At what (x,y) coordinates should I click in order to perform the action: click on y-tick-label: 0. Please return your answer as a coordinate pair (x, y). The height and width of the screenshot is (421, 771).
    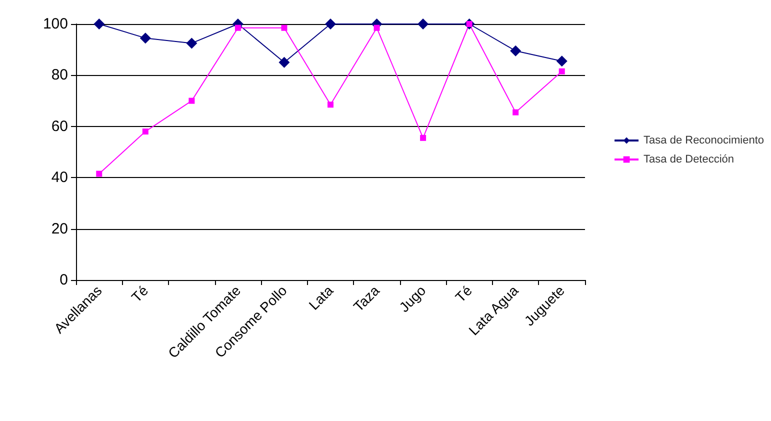
    Looking at the image, I should click on (64, 280).